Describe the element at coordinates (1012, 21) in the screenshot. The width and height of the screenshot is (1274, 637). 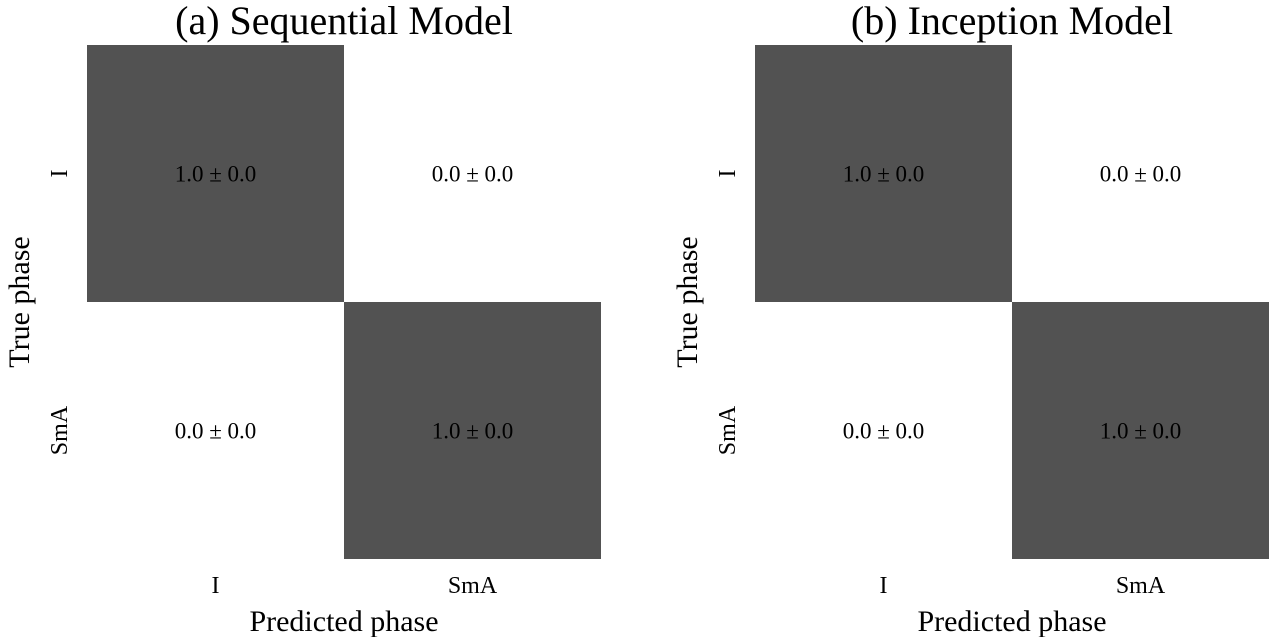
I see `panel-title: (b) Inception Model` at that location.